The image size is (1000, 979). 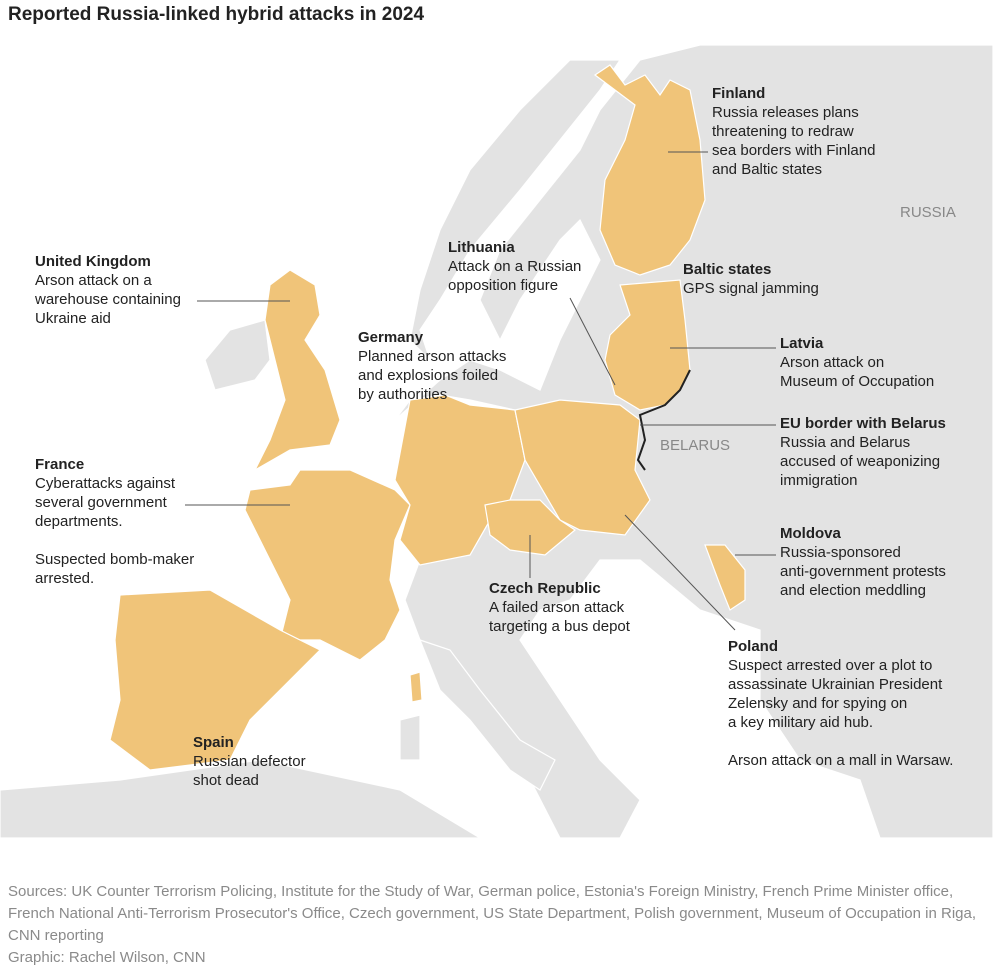 What do you see at coordinates (107, 299) in the screenshot?
I see `annotation-text: warehouse containing` at bounding box center [107, 299].